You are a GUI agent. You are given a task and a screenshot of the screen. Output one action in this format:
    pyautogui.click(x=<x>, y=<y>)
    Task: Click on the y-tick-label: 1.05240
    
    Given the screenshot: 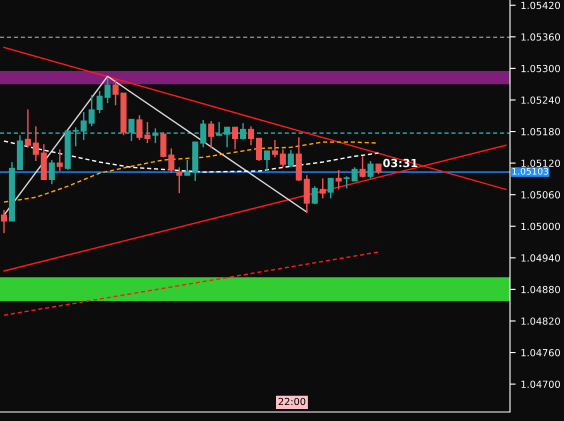 What is the action you would take?
    pyautogui.click(x=540, y=100)
    